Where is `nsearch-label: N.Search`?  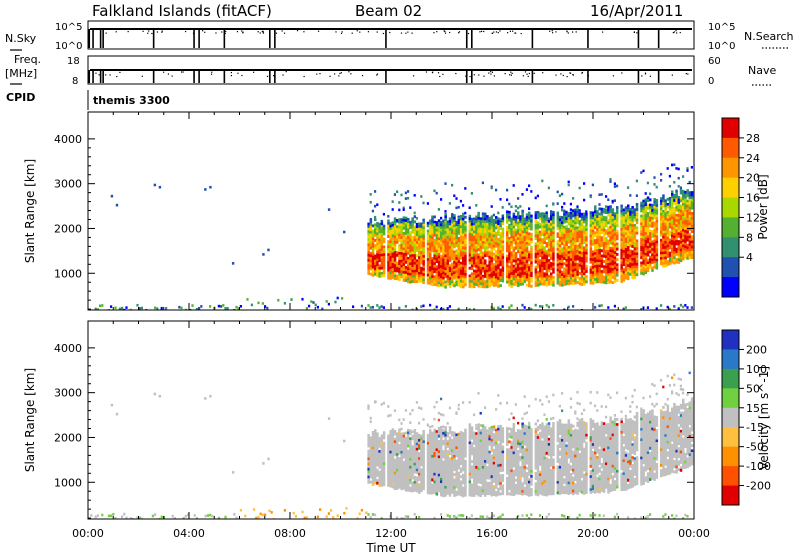
nsearch-label: N.Search is located at coordinates (769, 36).